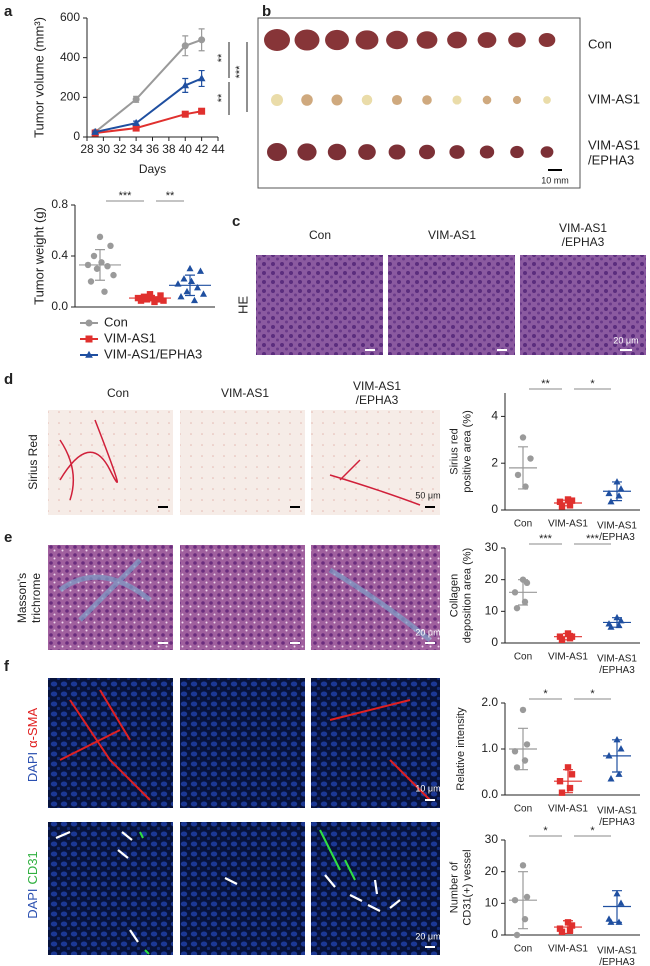 This screenshot has height=966, width=650. What do you see at coordinates (320, 235) in the screenshot?
I see `column-label: Con` at bounding box center [320, 235].